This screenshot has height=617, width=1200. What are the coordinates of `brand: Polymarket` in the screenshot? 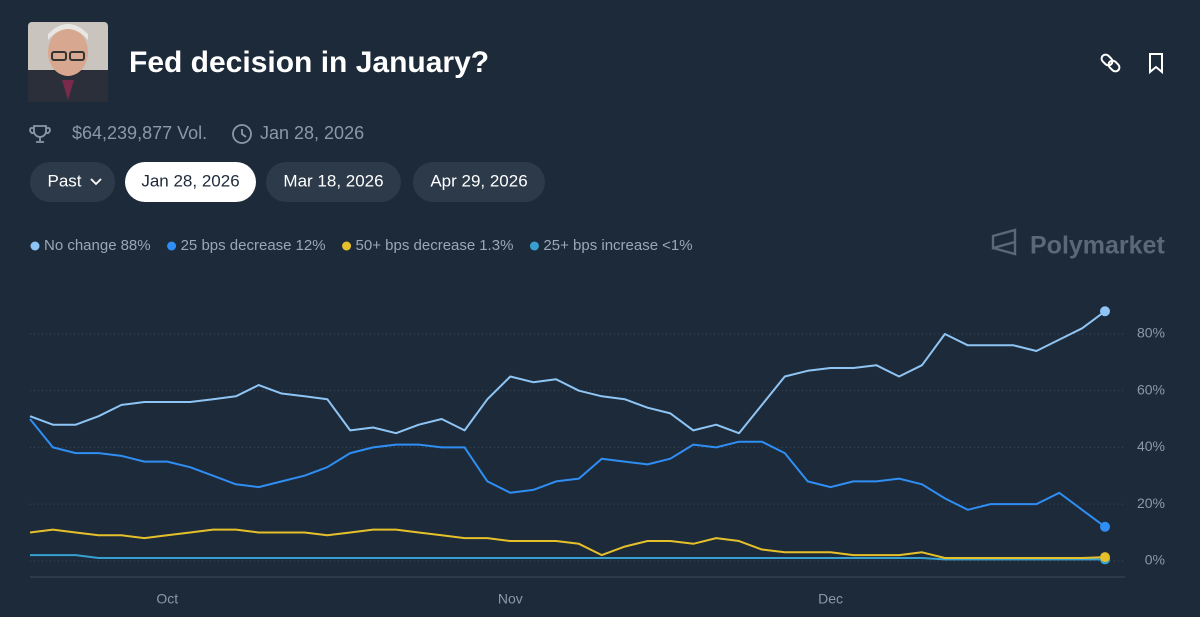 It's located at (1097, 246).